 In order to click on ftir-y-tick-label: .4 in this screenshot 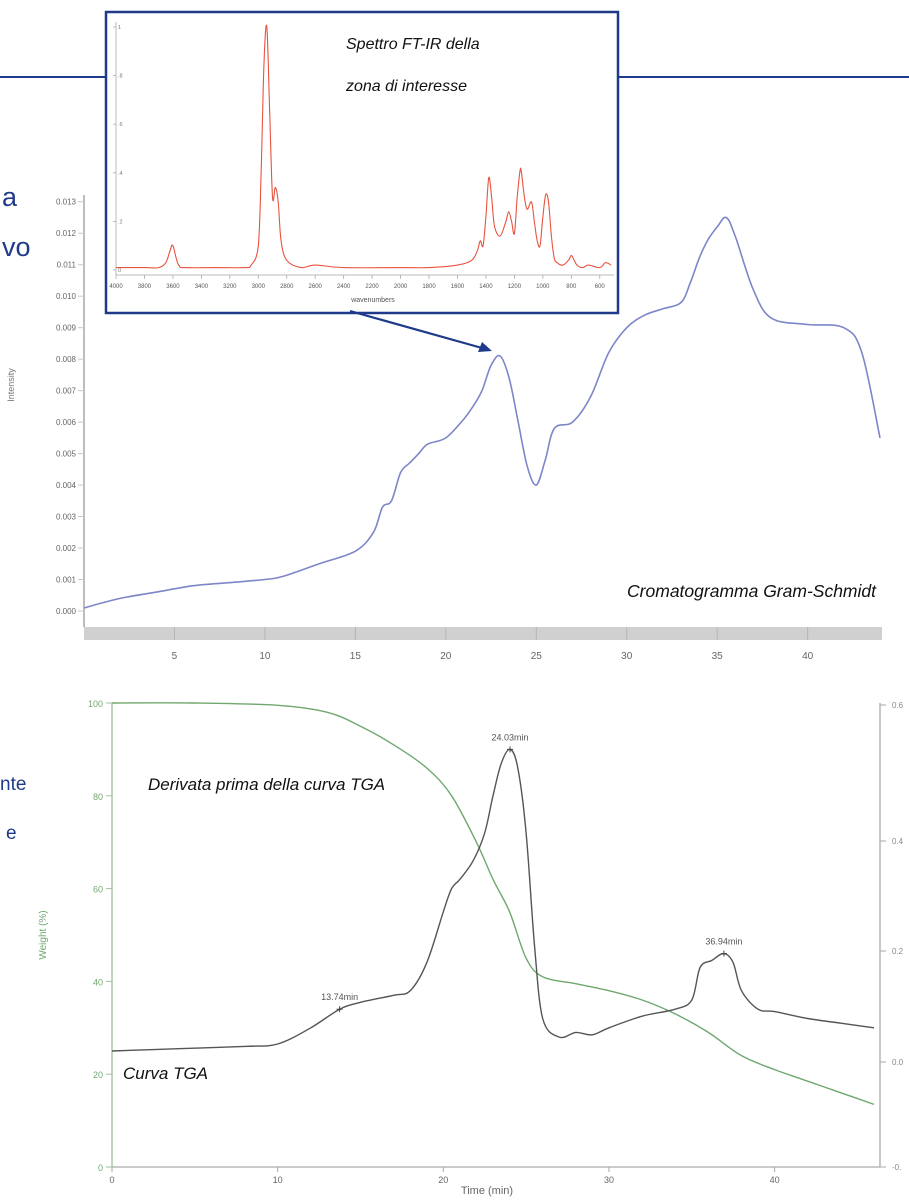, I will do `click(120, 174)`.